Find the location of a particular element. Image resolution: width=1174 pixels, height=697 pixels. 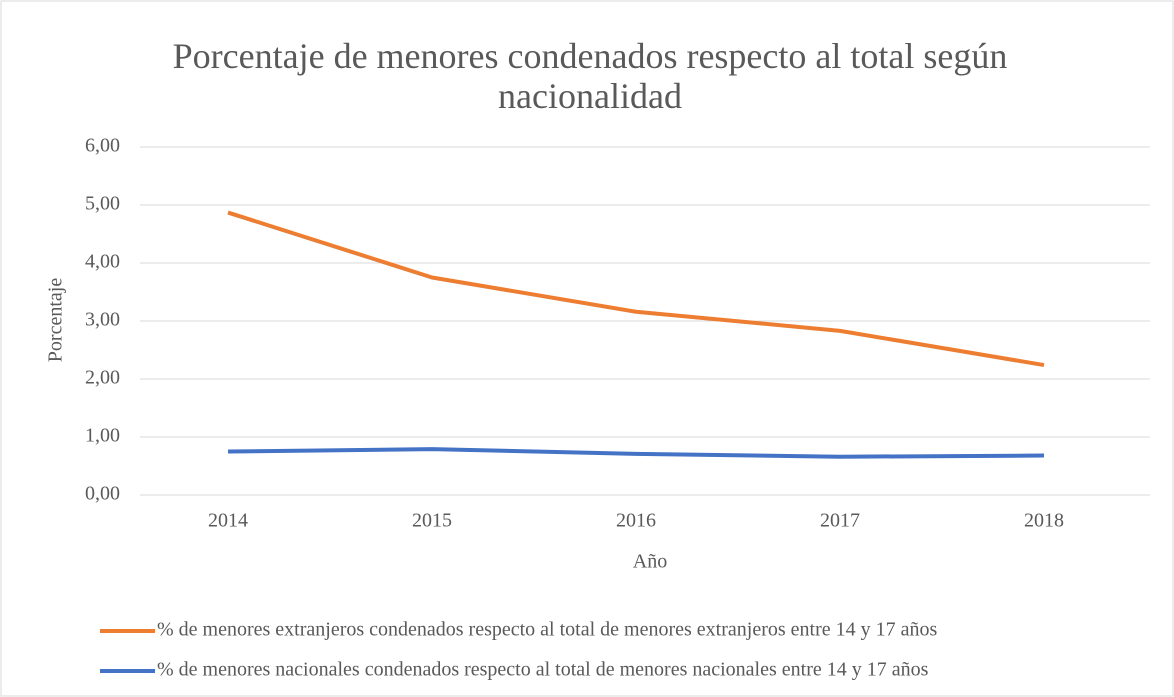

x-tick-label: 2016 is located at coordinates (636, 521).